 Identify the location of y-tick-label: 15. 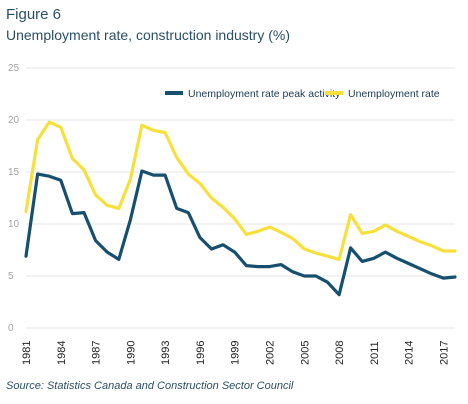
(14, 172).